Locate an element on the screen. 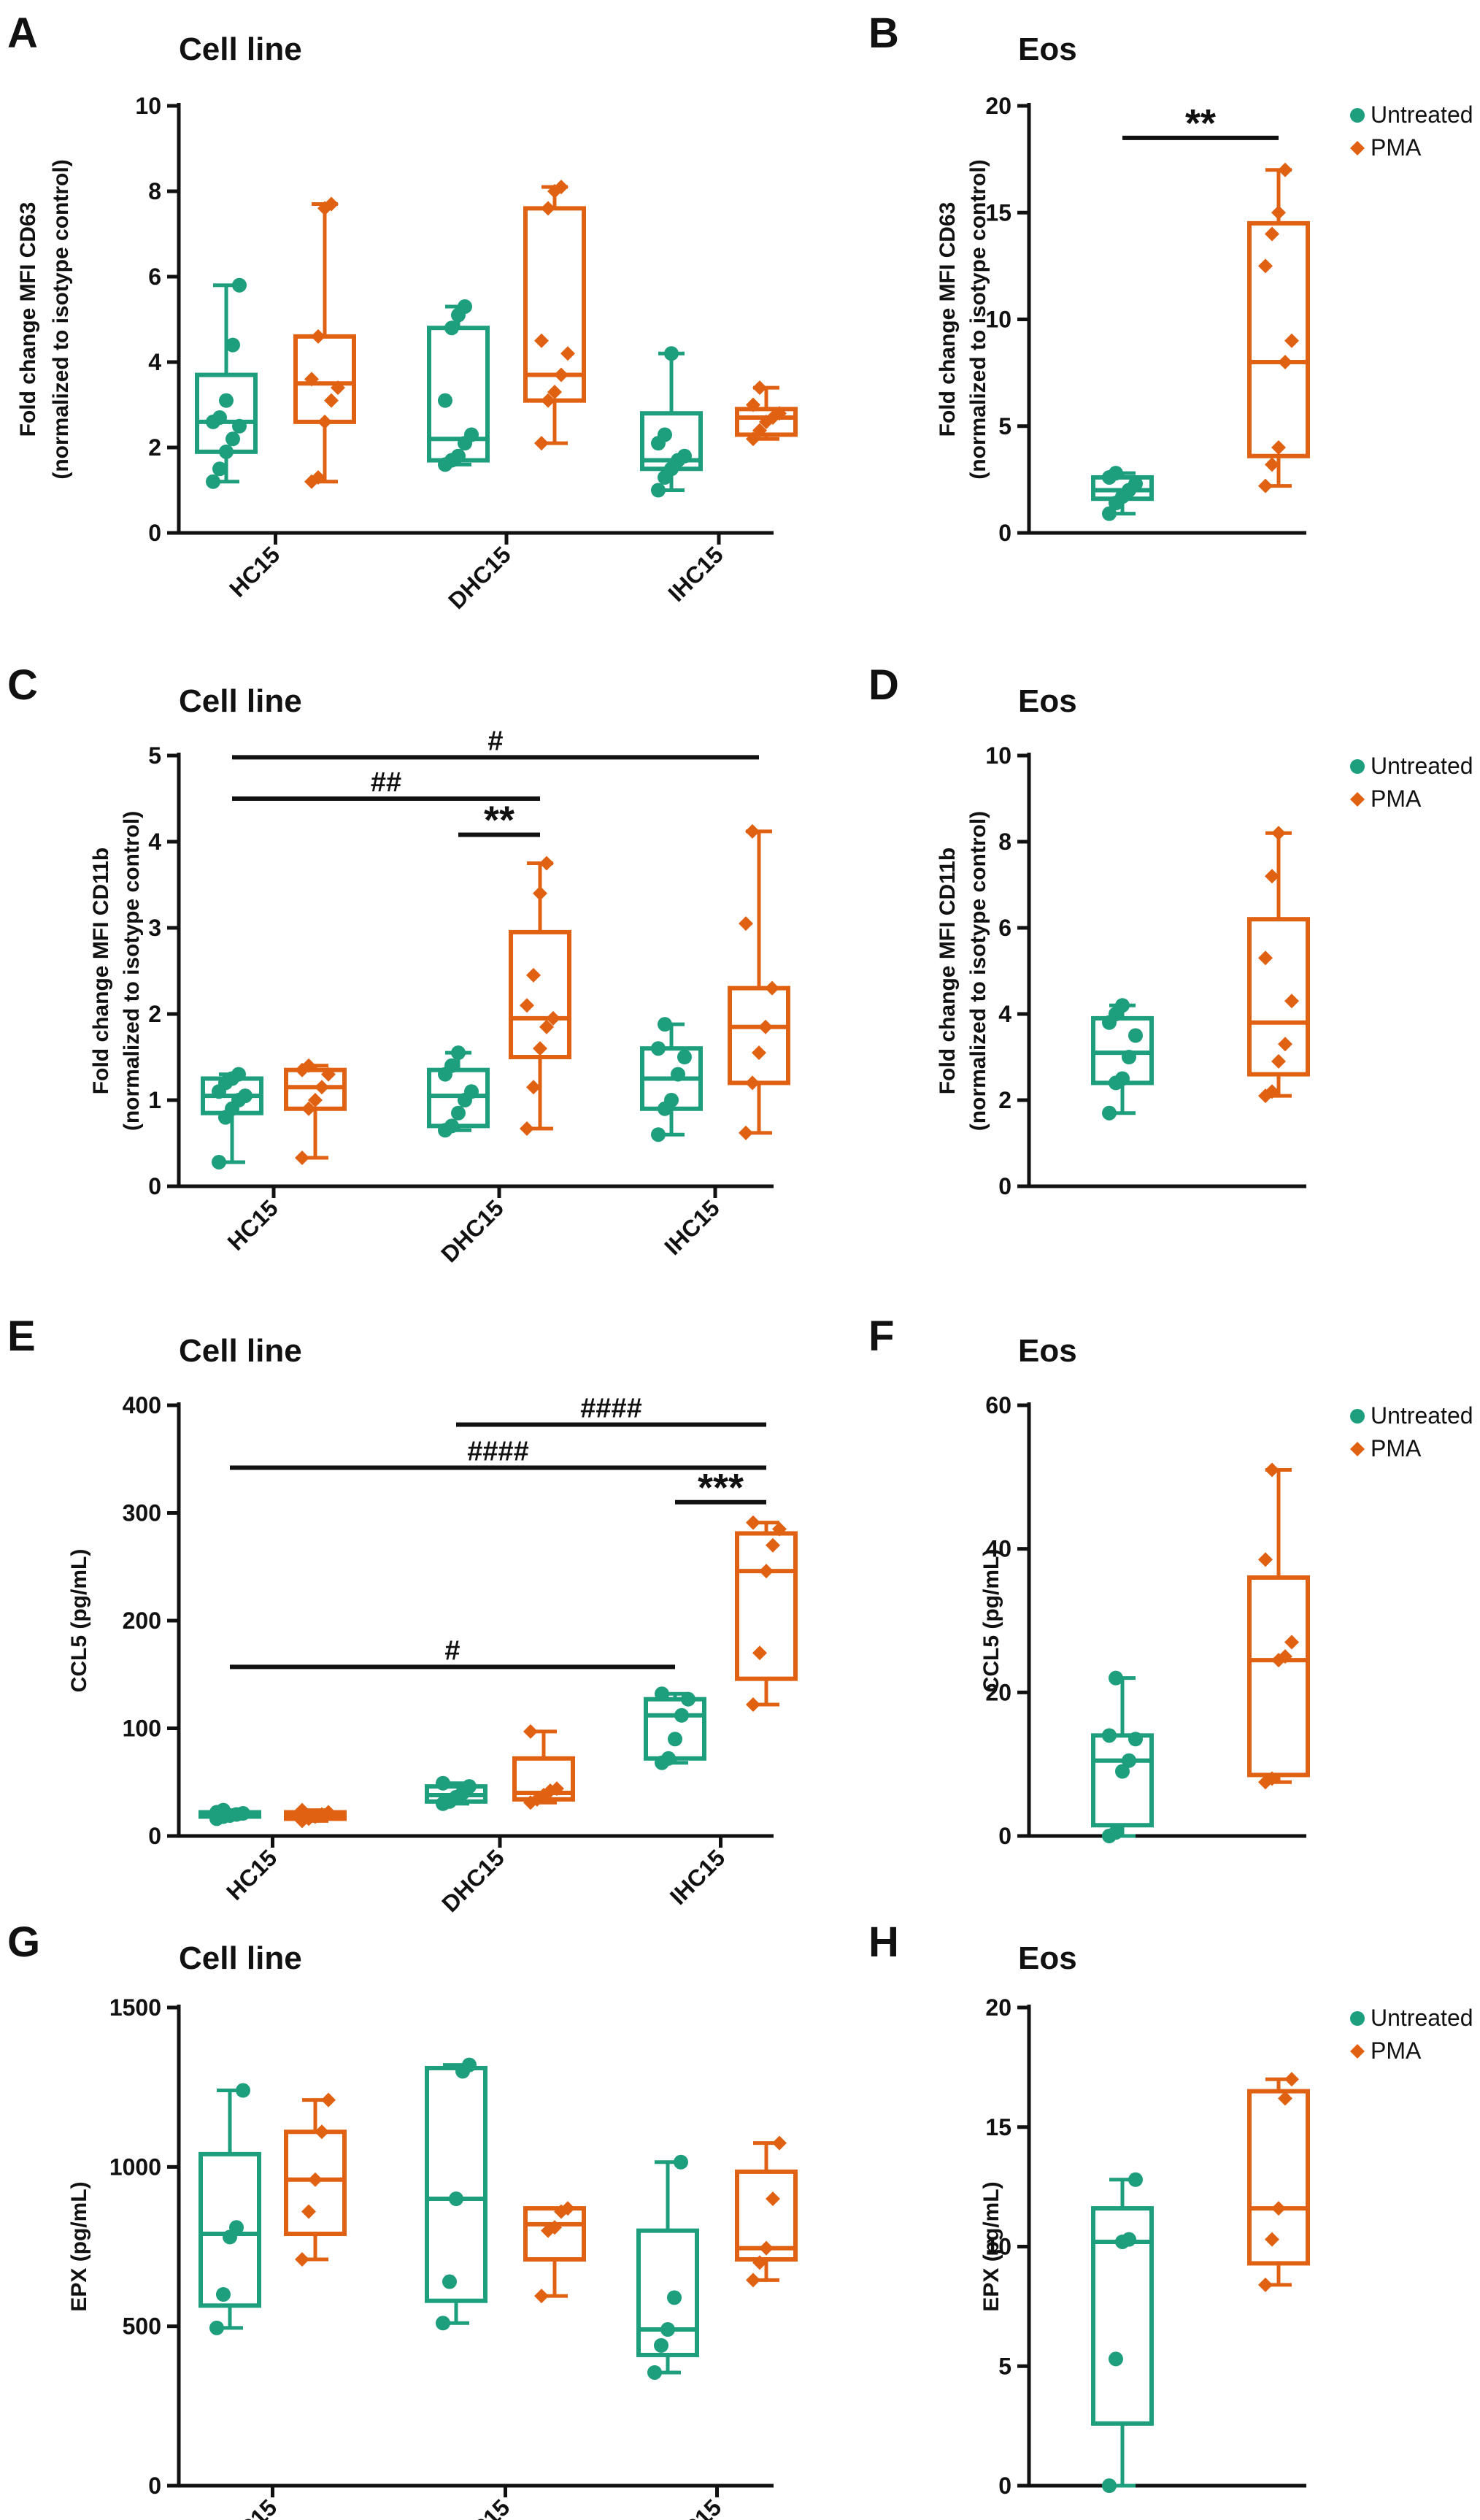  y-tick-label: 3 is located at coordinates (154, 928).